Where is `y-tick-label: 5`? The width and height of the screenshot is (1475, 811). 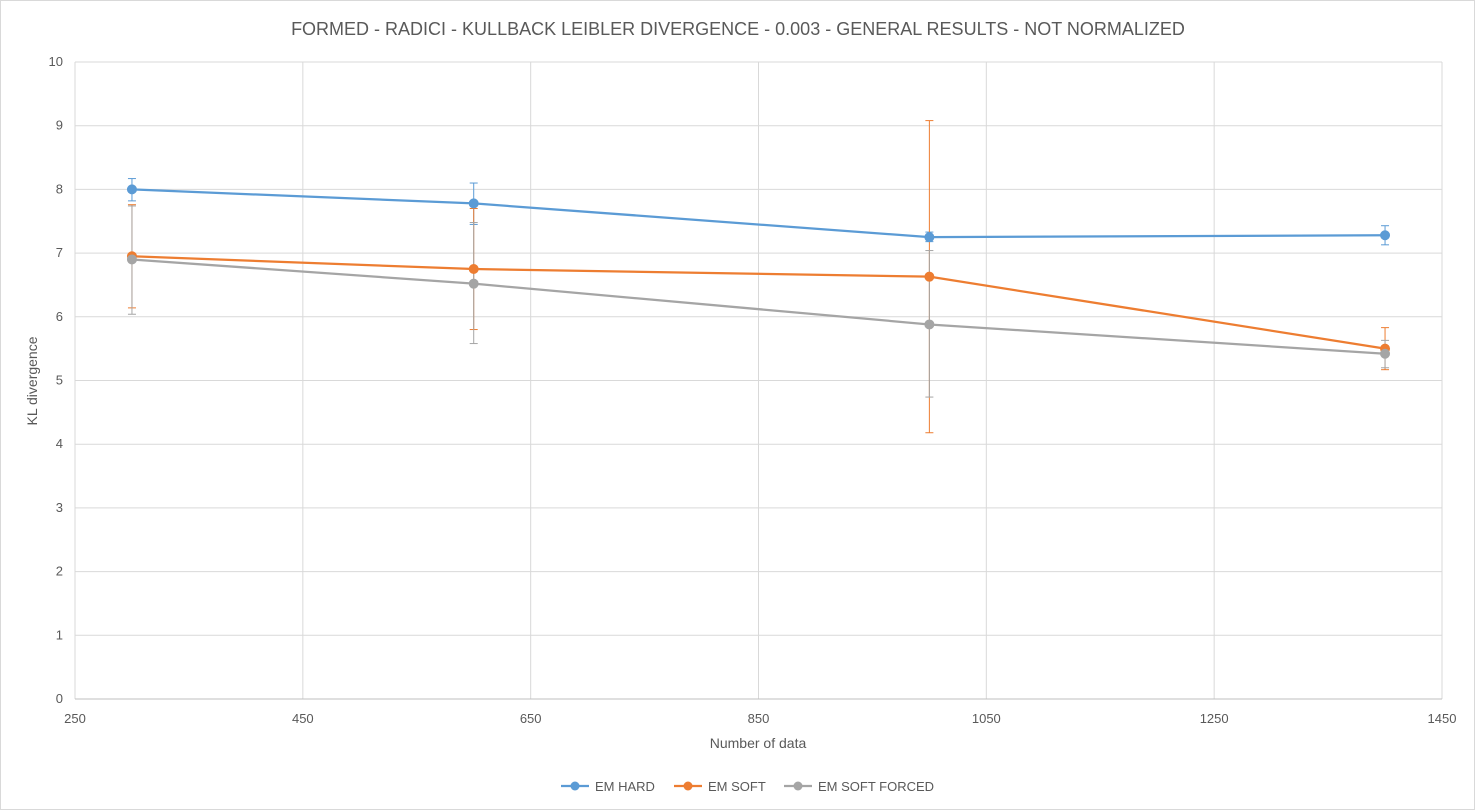 y-tick-label: 5 is located at coordinates (59, 380).